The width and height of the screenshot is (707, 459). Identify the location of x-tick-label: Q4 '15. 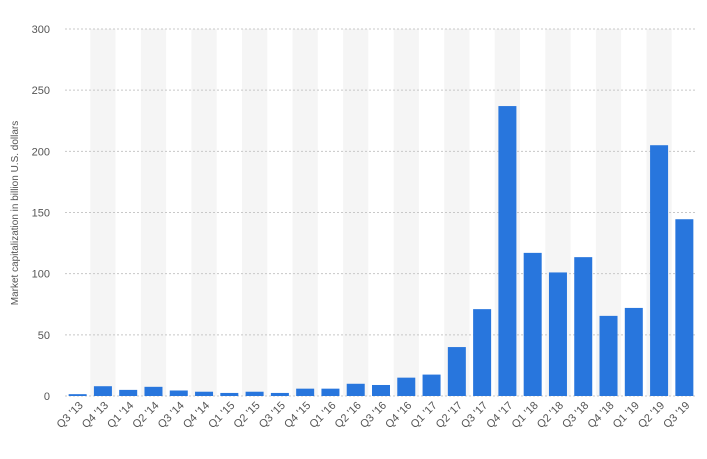
(297, 415).